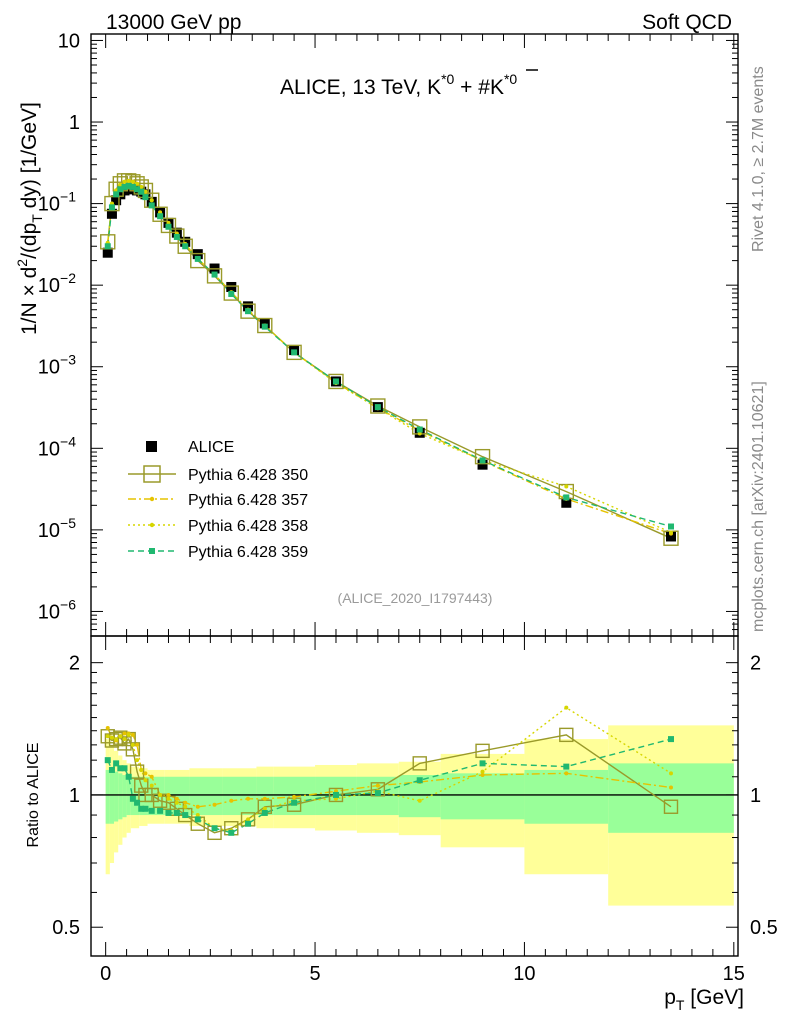 The height and width of the screenshot is (1024, 786). What do you see at coordinates (734, 974) in the screenshot?
I see `x-tick-label: 15` at bounding box center [734, 974].